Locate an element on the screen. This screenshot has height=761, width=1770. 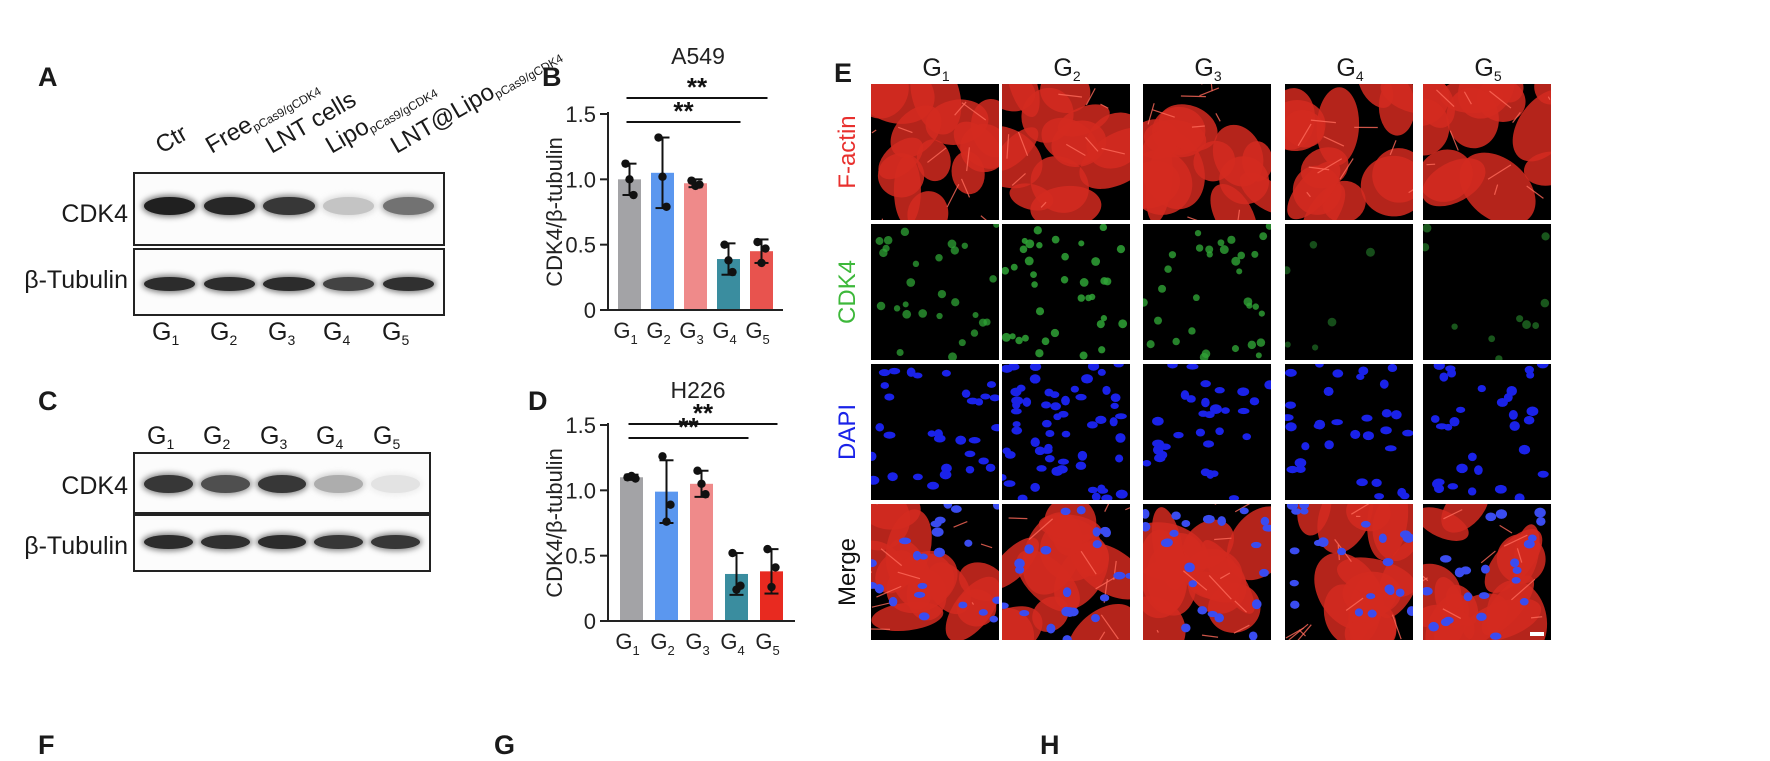
y-tick-label: 0 is located at coordinates (590, 310).